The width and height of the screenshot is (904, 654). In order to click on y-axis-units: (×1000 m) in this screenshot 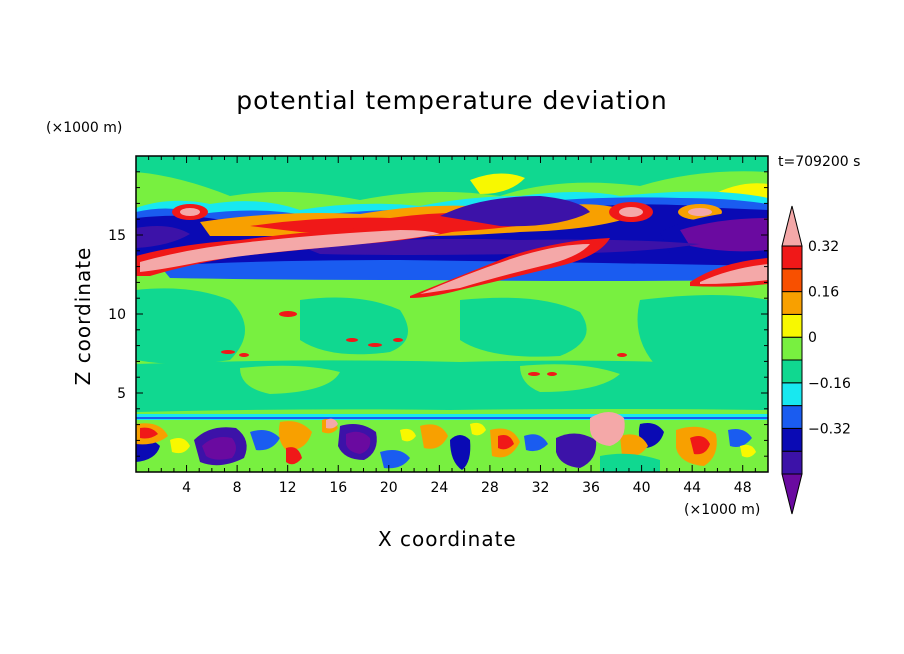, I will do `click(84, 128)`.